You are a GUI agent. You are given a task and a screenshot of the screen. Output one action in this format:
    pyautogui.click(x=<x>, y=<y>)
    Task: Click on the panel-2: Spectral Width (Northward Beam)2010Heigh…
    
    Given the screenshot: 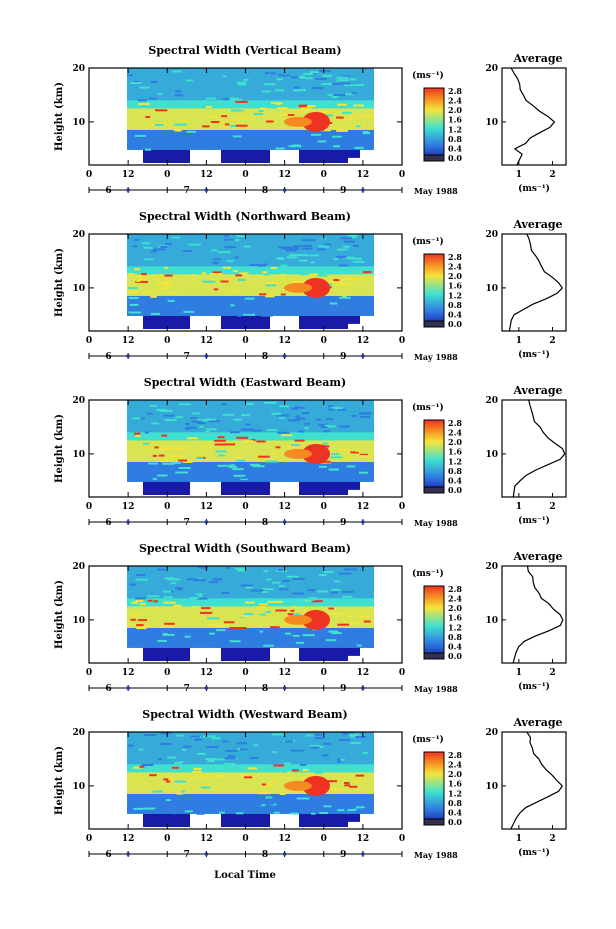 What is the action you would take?
    pyautogui.click(x=310, y=286)
    